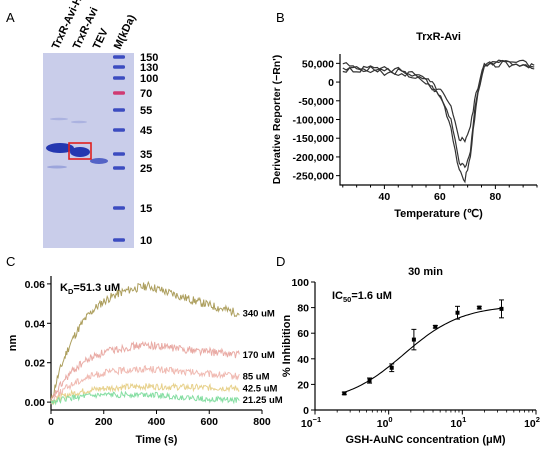 This screenshot has width=550, height=456. I want to click on chart-b-xtick-label: 40, so click(385, 197).